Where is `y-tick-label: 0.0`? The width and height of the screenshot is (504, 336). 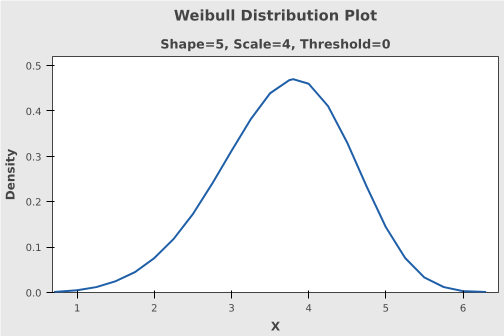
y-tick-label: 0.0 is located at coordinates (34, 294).